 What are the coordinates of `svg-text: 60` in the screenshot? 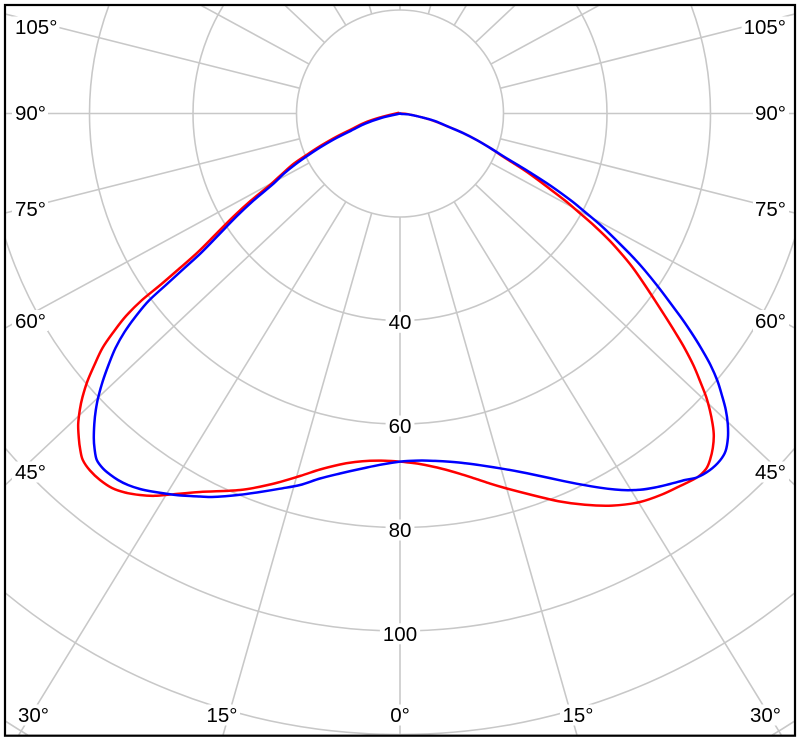 It's located at (400, 426).